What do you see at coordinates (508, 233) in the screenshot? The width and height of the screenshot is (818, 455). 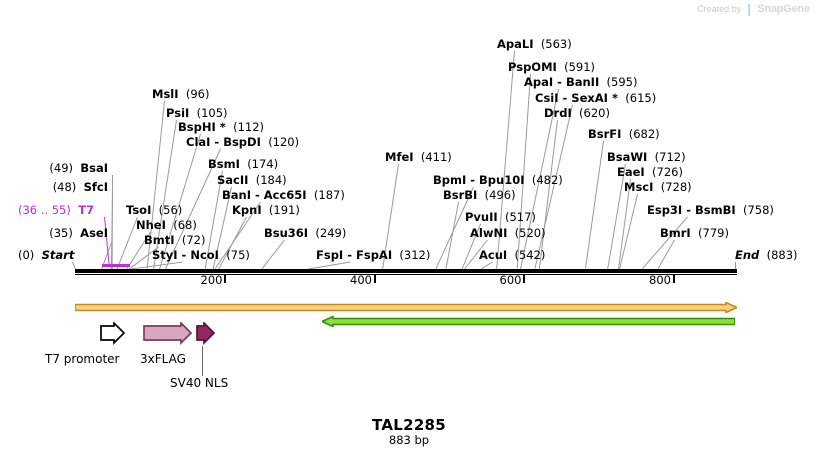 I see `enzyme-label-alwni: AlwNI (520)` at bounding box center [508, 233].